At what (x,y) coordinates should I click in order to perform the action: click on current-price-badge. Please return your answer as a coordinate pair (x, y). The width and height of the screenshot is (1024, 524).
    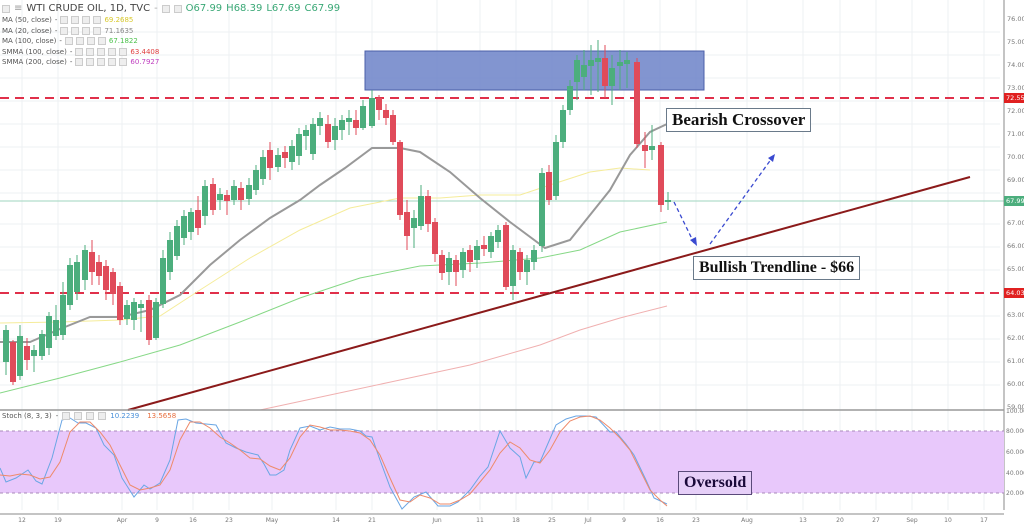
    Looking at the image, I should click on (1014, 201).